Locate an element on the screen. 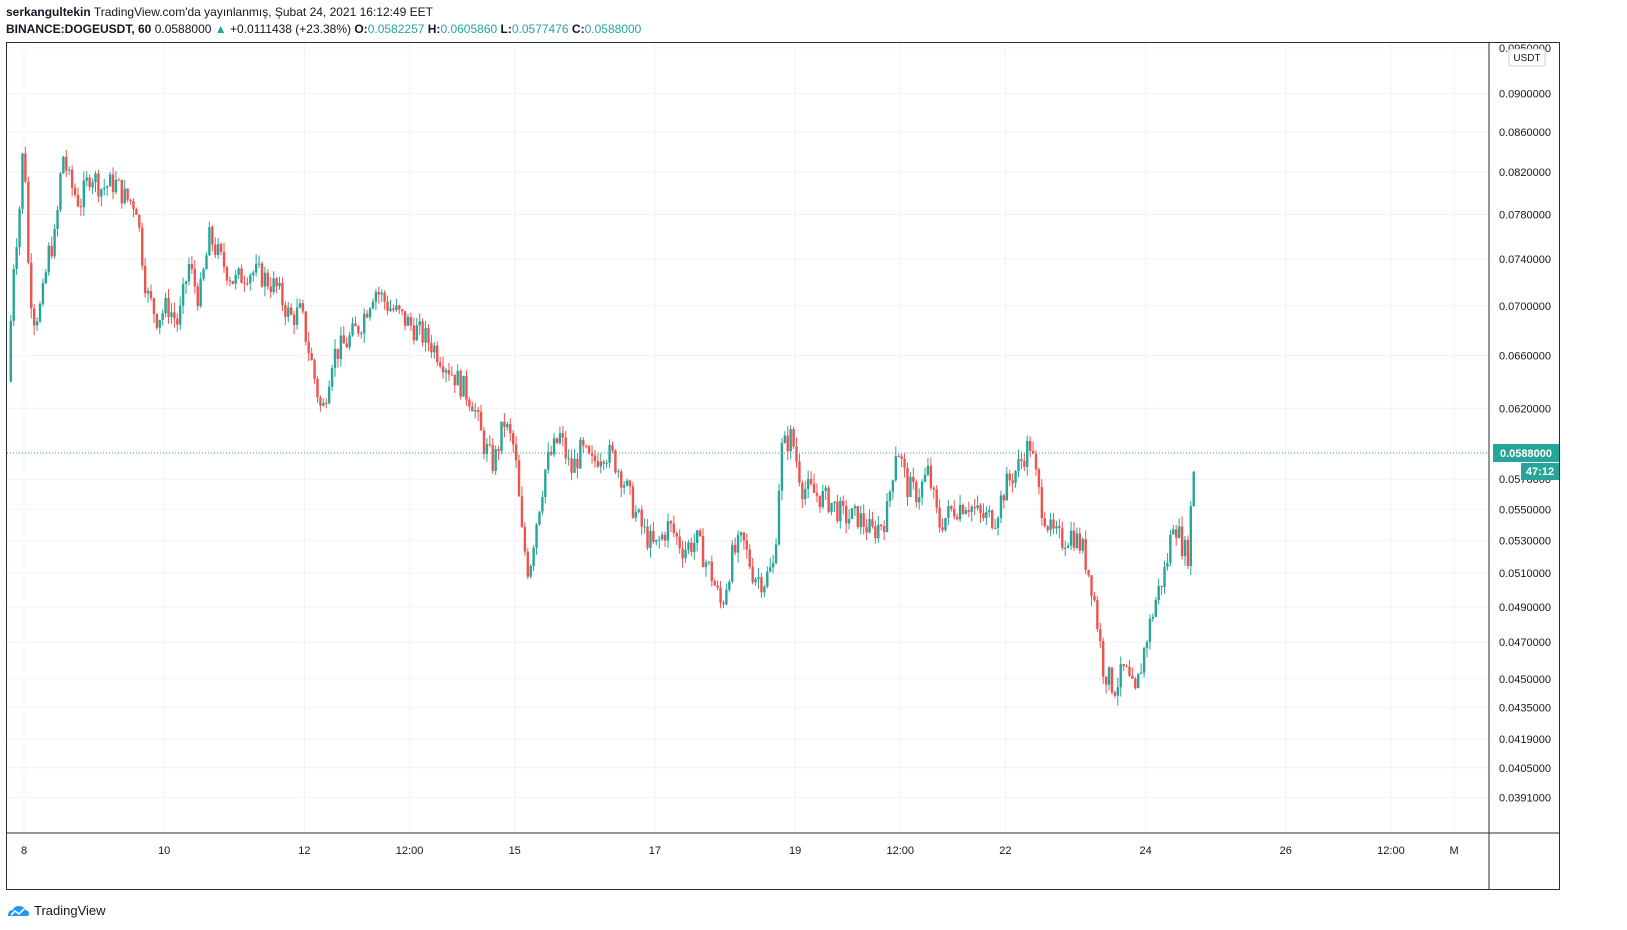 This screenshot has height=930, width=1627. last-price-label: 0.0588000 is located at coordinates (1526, 454).